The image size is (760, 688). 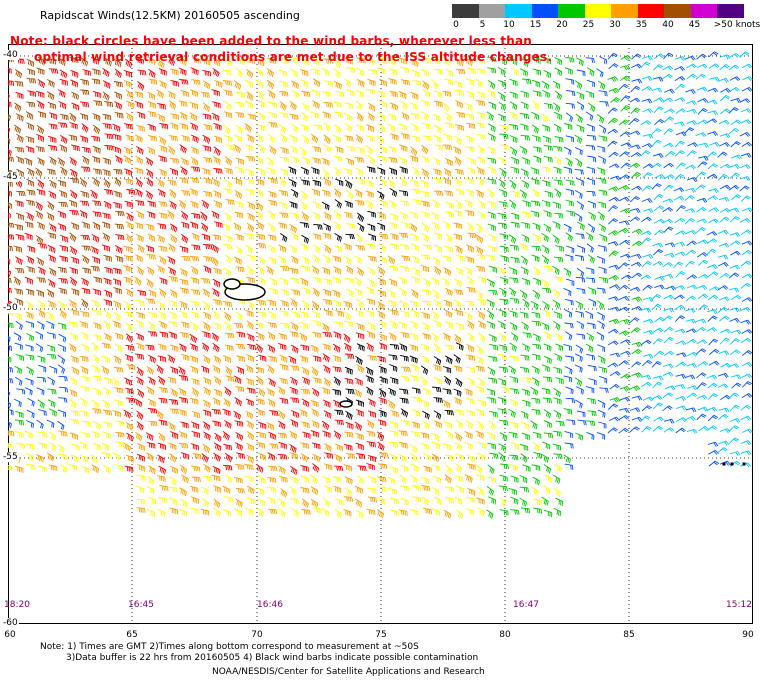 I want to click on latitude-label: -40, so click(x=10, y=55).